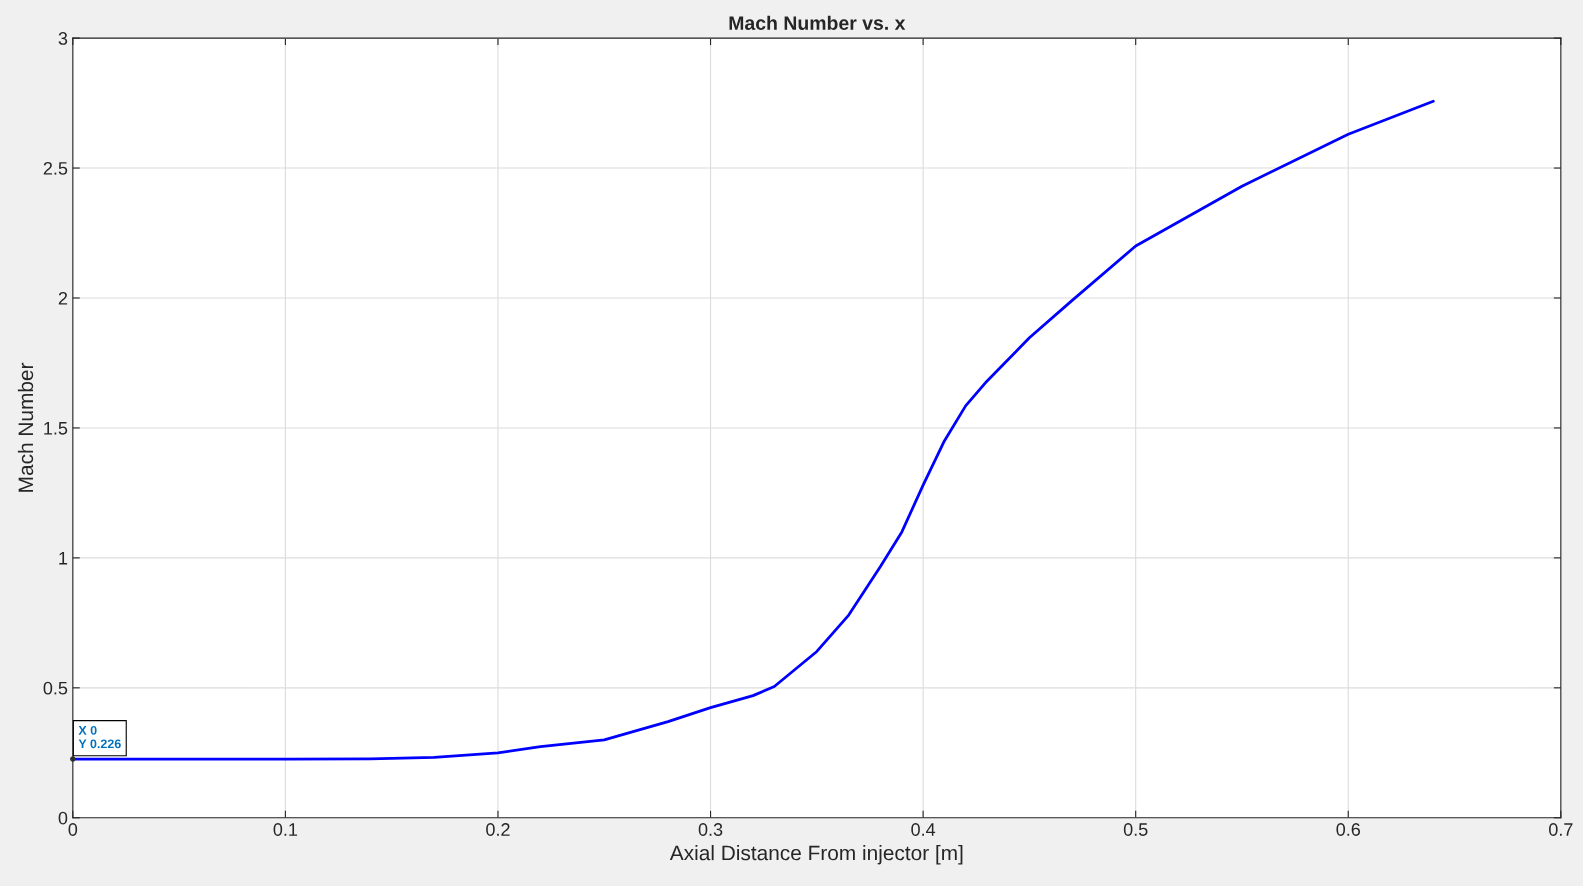 Image resolution: width=1583 pixels, height=886 pixels. Describe the element at coordinates (63, 38) in the screenshot. I see `y-tick-label: 3` at that location.